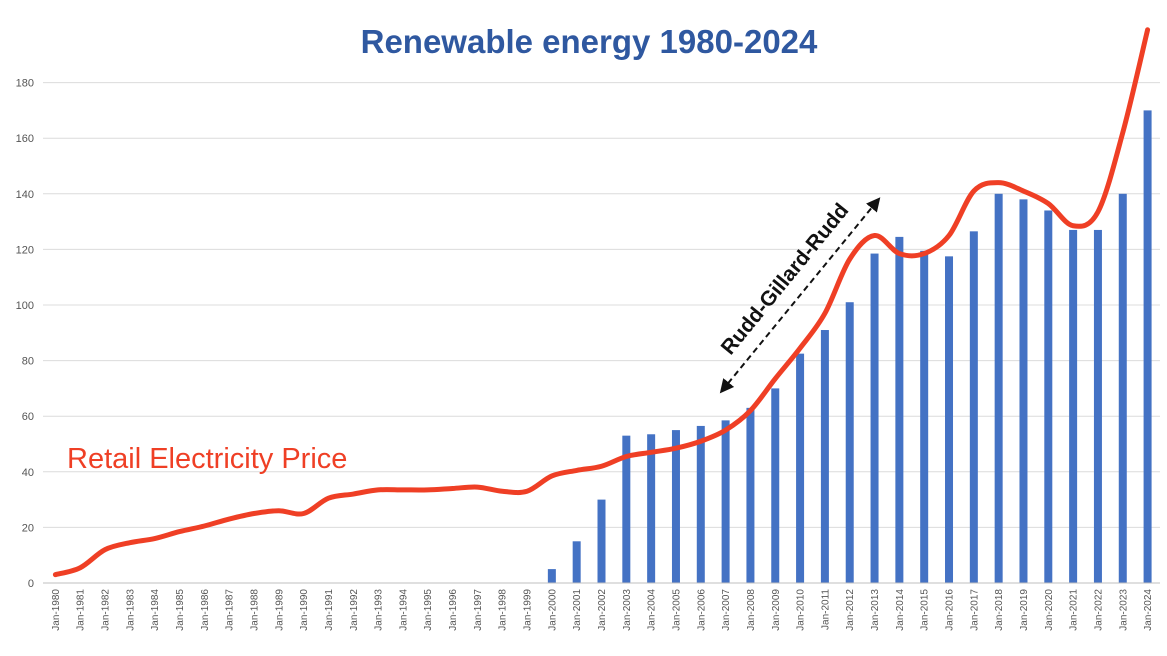 This screenshot has width=1167, height=656. What do you see at coordinates (850, 610) in the screenshot?
I see `x-tick-label: Jan-2012` at bounding box center [850, 610].